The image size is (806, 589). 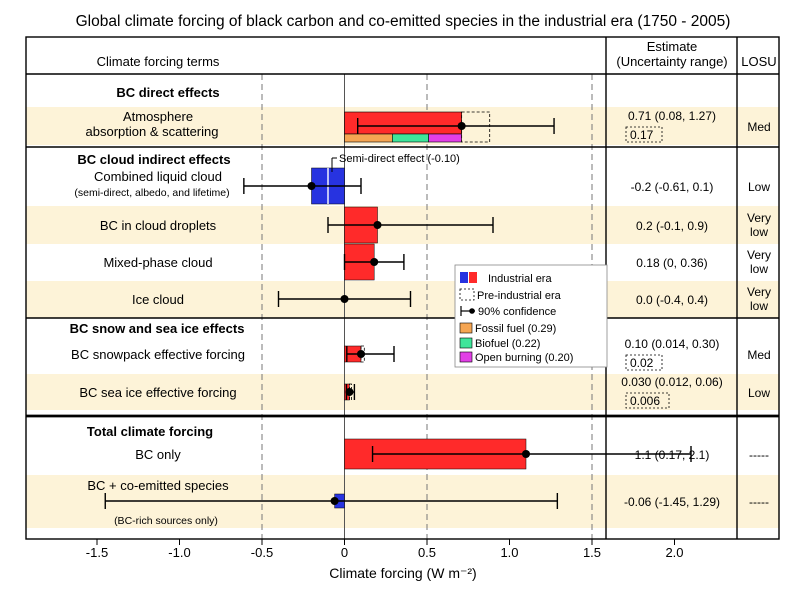 I want to click on legend-swatch-fossil, so click(x=466, y=328).